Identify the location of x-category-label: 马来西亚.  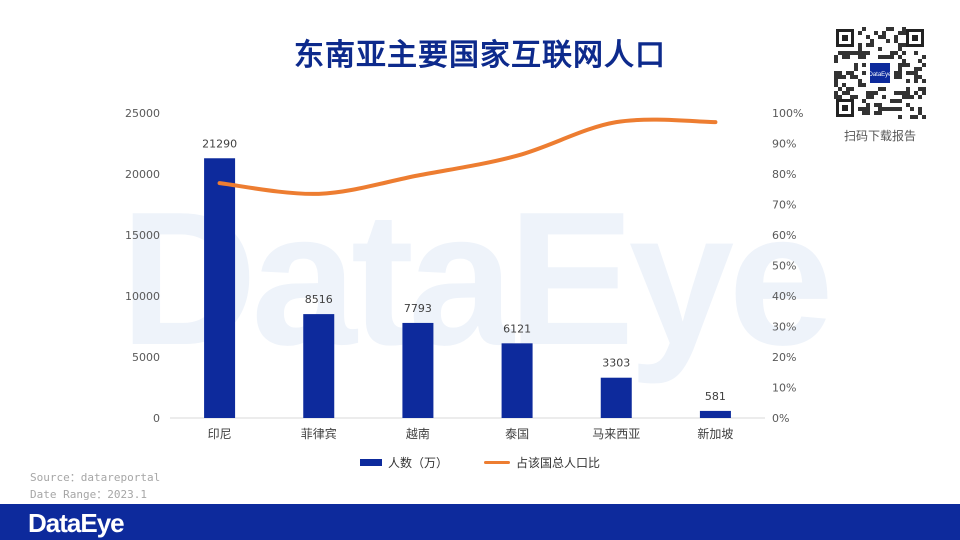
(616, 434).